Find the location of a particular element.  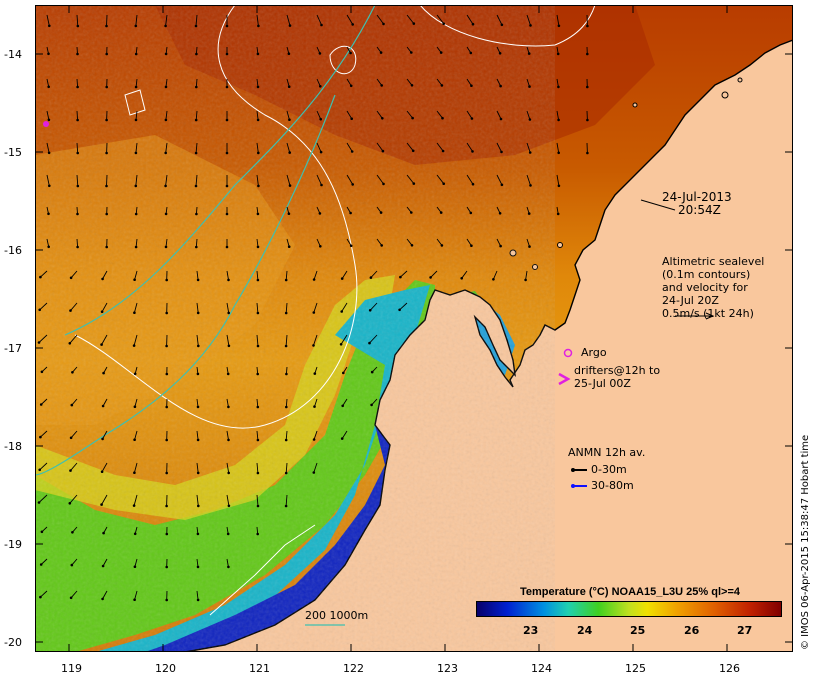

anmn-deep-dot is located at coordinates (573, 486).